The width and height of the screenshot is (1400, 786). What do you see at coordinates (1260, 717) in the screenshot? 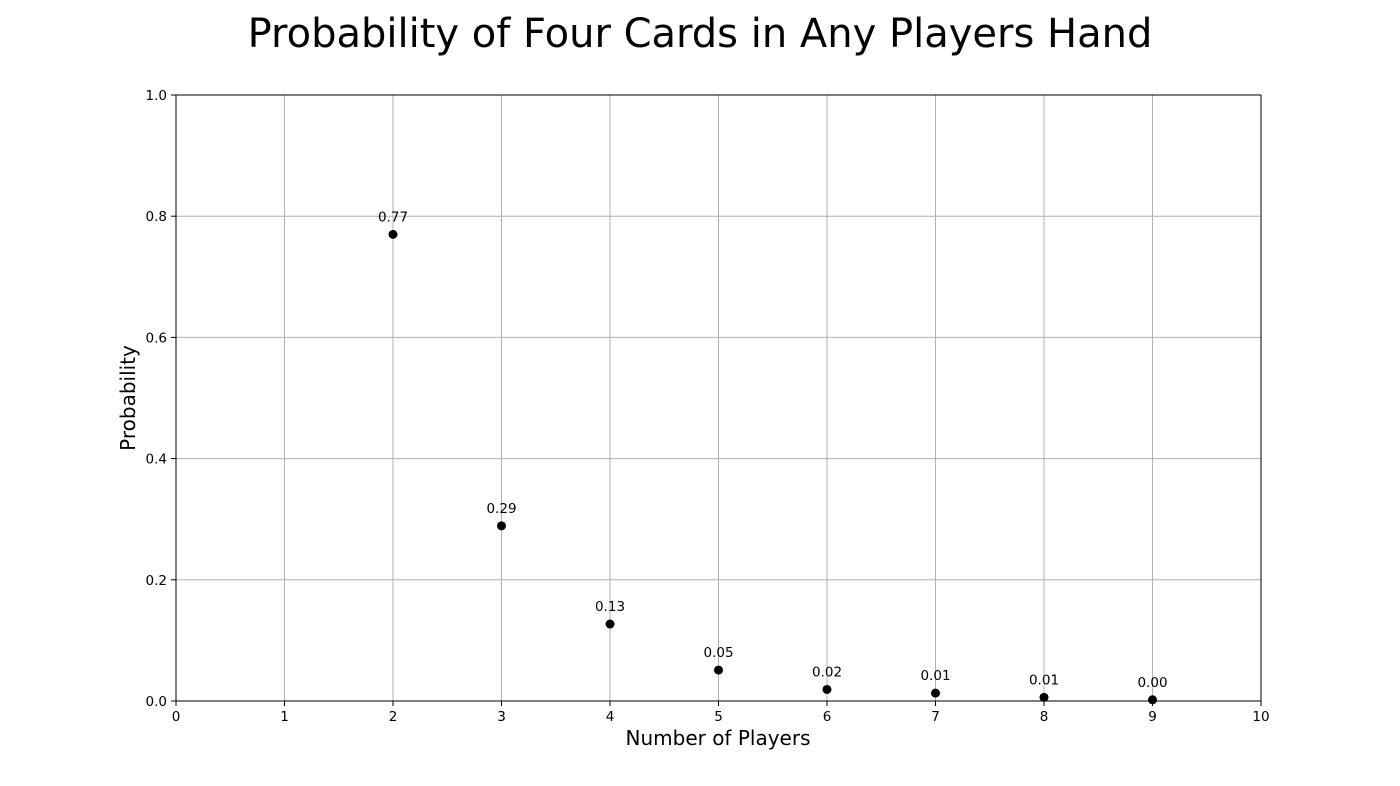
I see `x-tick-label: 10` at bounding box center [1260, 717].